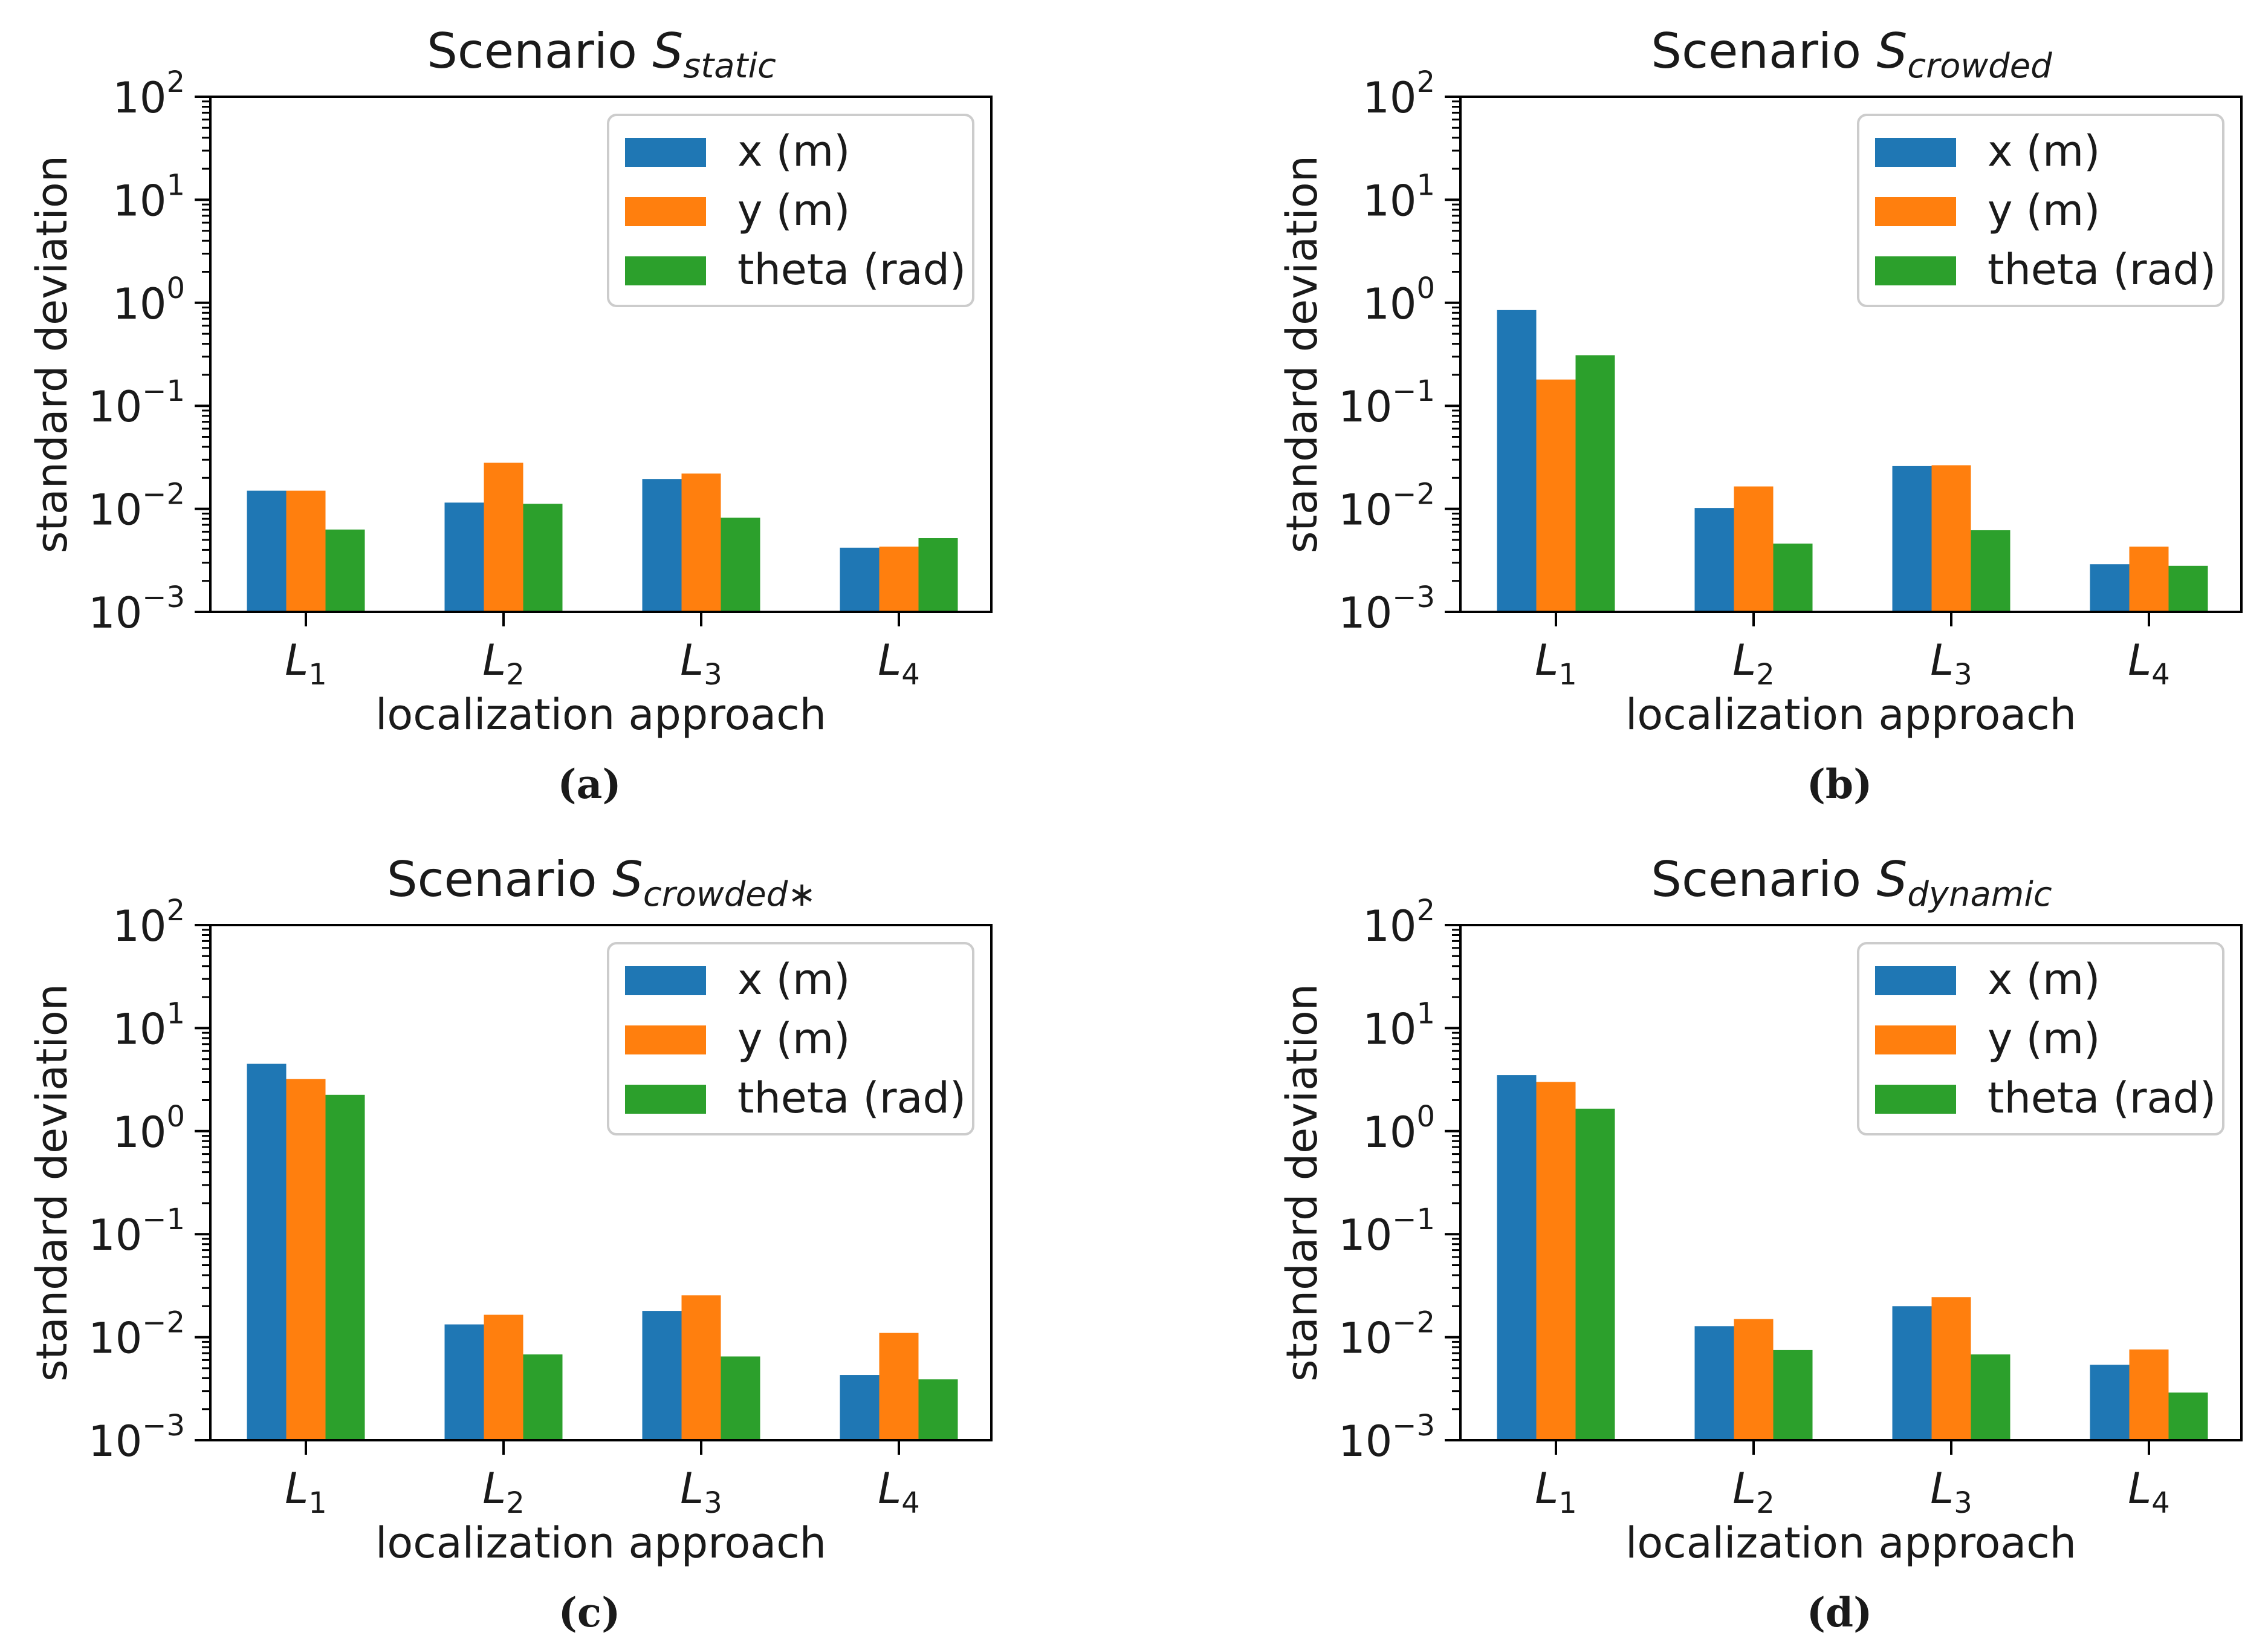 This screenshot has width=2268, height=1647. I want to click on panel-caption: (d), so click(1840, 1612).